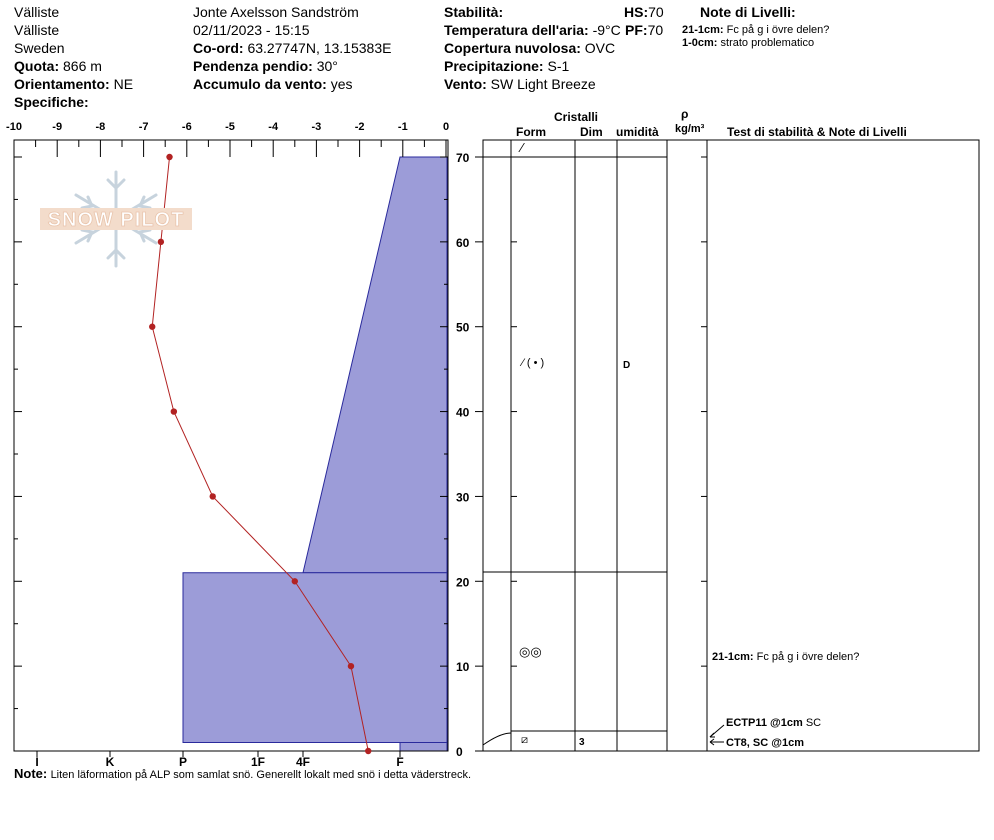 This screenshot has width=994, height=840. I want to click on snowpilot-watermark: SNOW PILOT, so click(118, 220).